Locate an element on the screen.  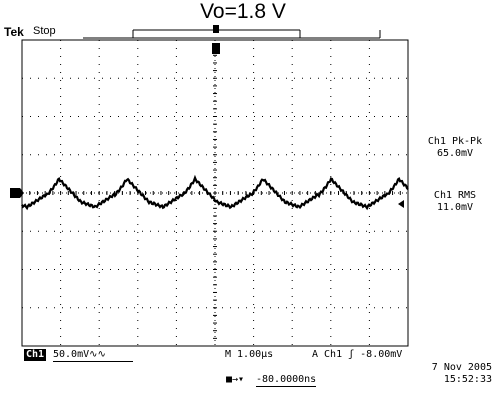
date-stamp: 7 Nov 2005 is located at coordinates (461, 367).